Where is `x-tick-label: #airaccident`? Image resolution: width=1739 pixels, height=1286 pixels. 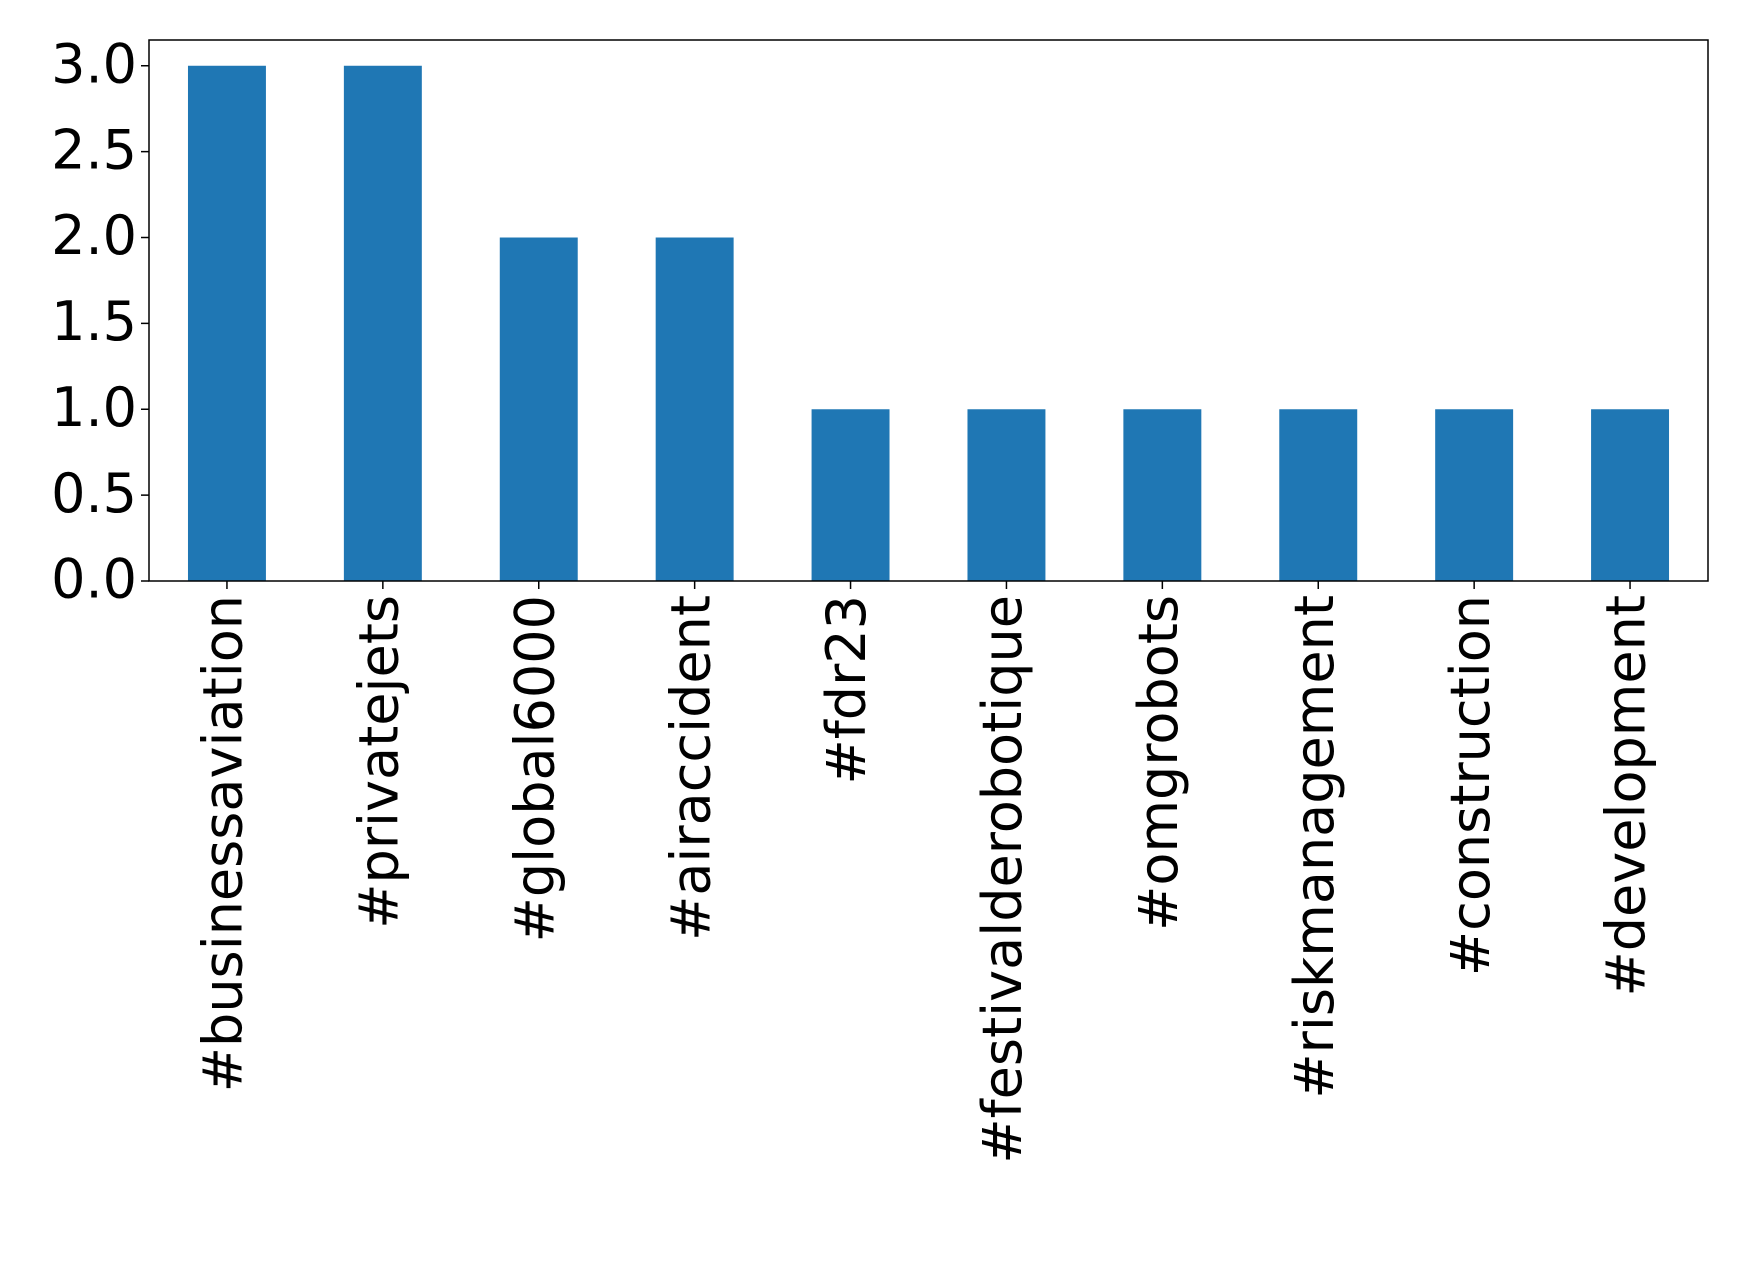
x-tick-label: #airaccident is located at coordinates (690, 768).